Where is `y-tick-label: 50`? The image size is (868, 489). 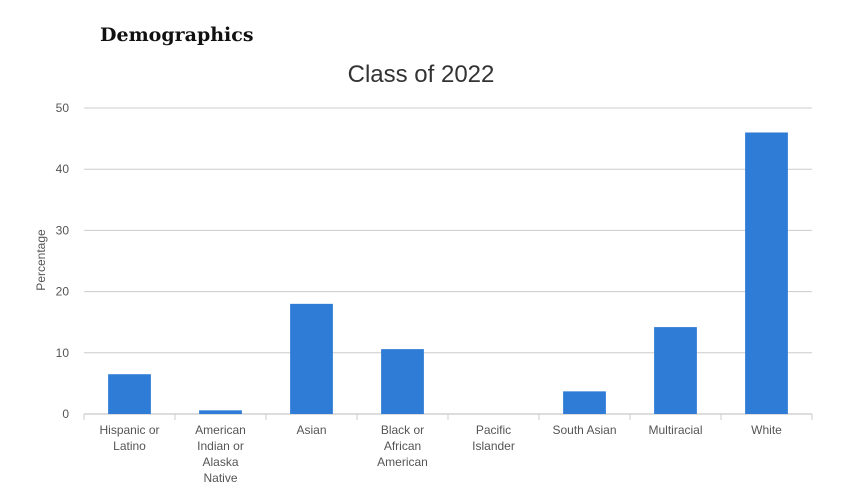 y-tick-label: 50 is located at coordinates (63, 108).